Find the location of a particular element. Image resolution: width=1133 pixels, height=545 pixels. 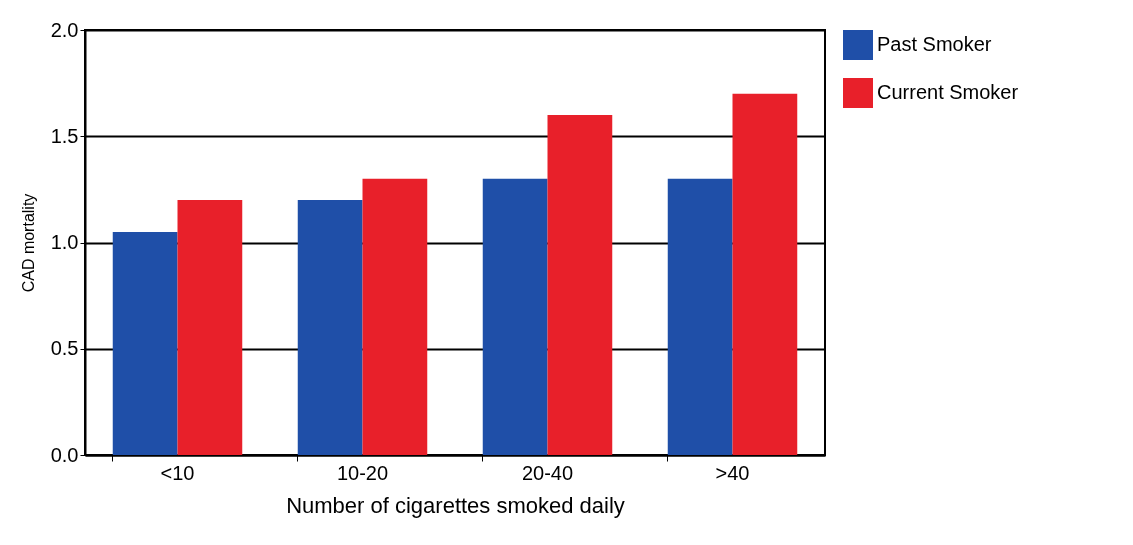

x-tick-label: >40 is located at coordinates (732, 472).